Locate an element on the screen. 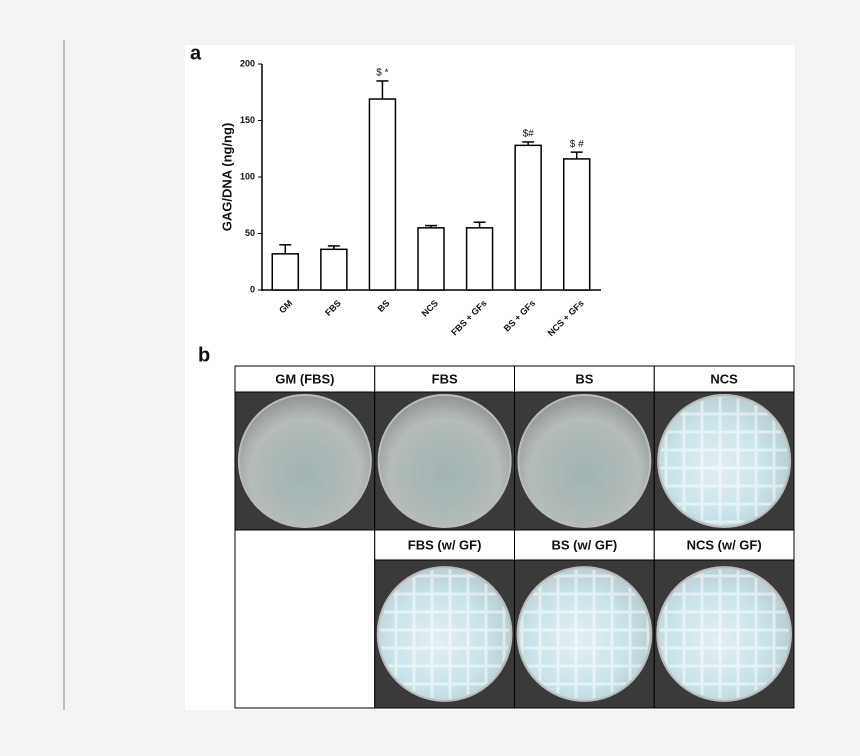 The height and width of the screenshot is (756, 860). column-header: FBS (w/ GF) is located at coordinates (445, 544).